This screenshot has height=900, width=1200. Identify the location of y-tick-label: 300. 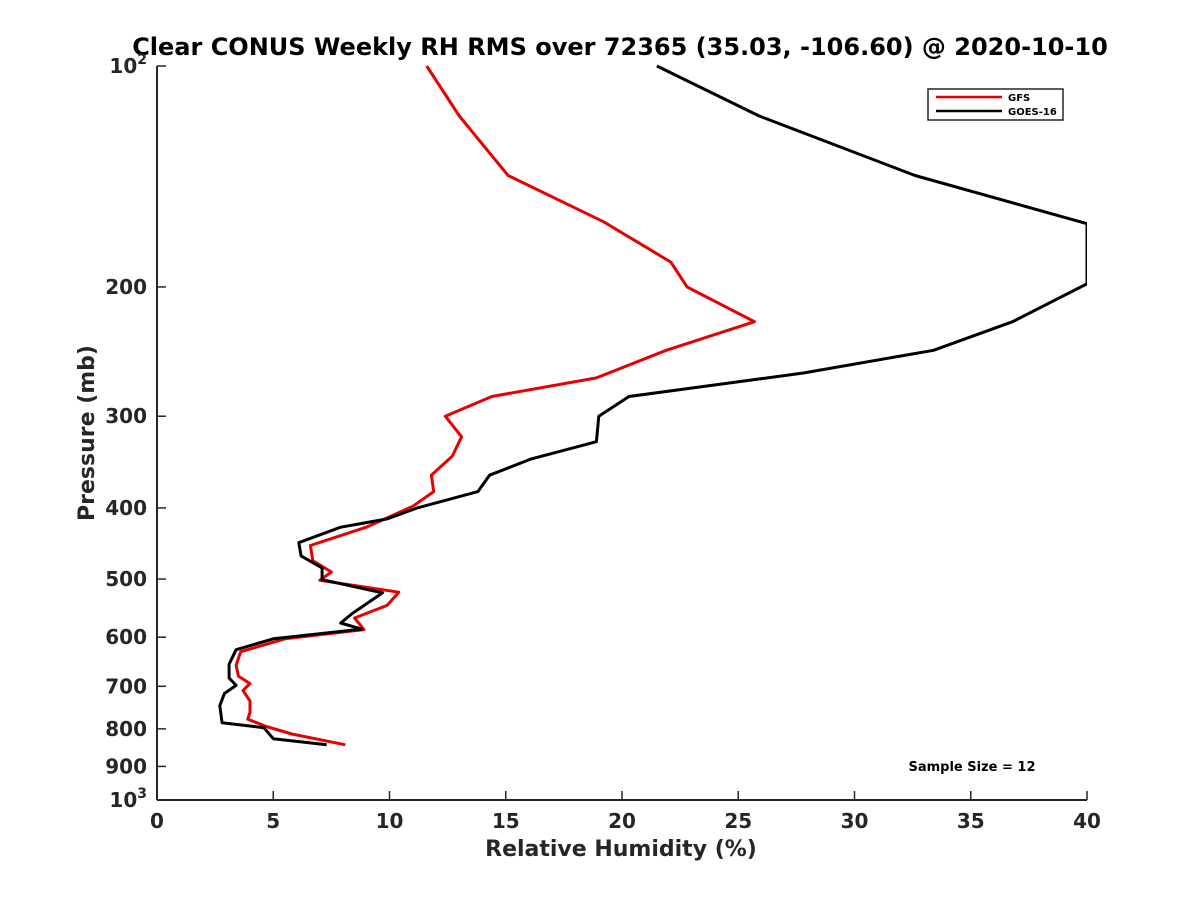
(126, 416).